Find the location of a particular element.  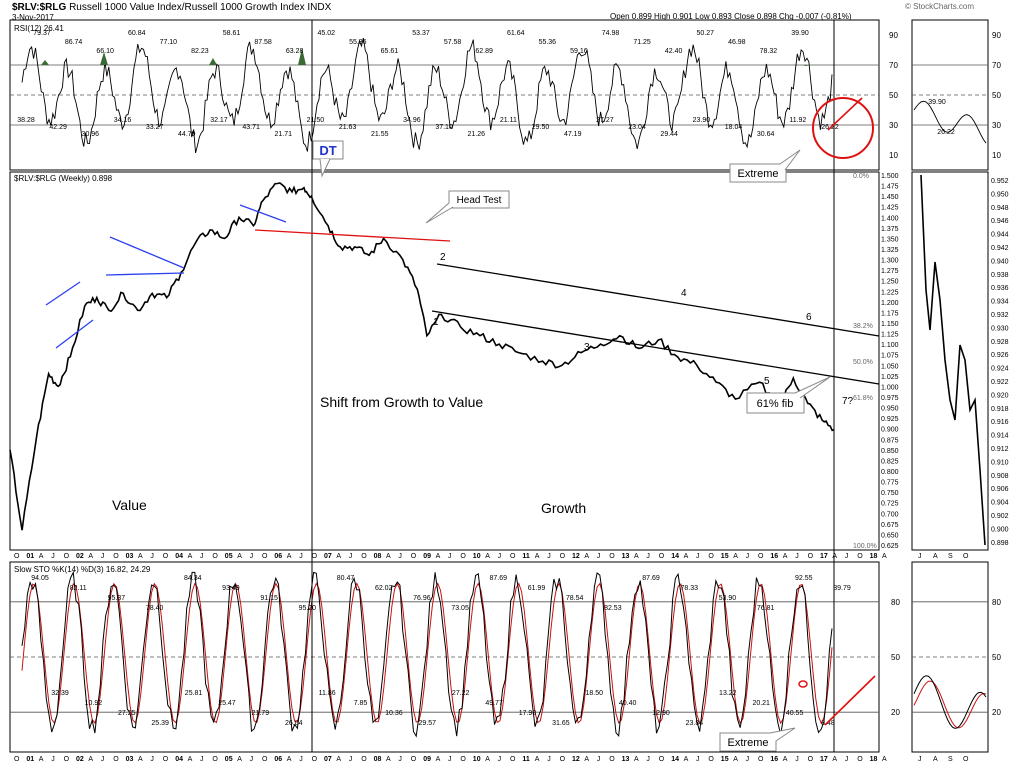

sto-peak-label: 73.05 is located at coordinates (460, 608).